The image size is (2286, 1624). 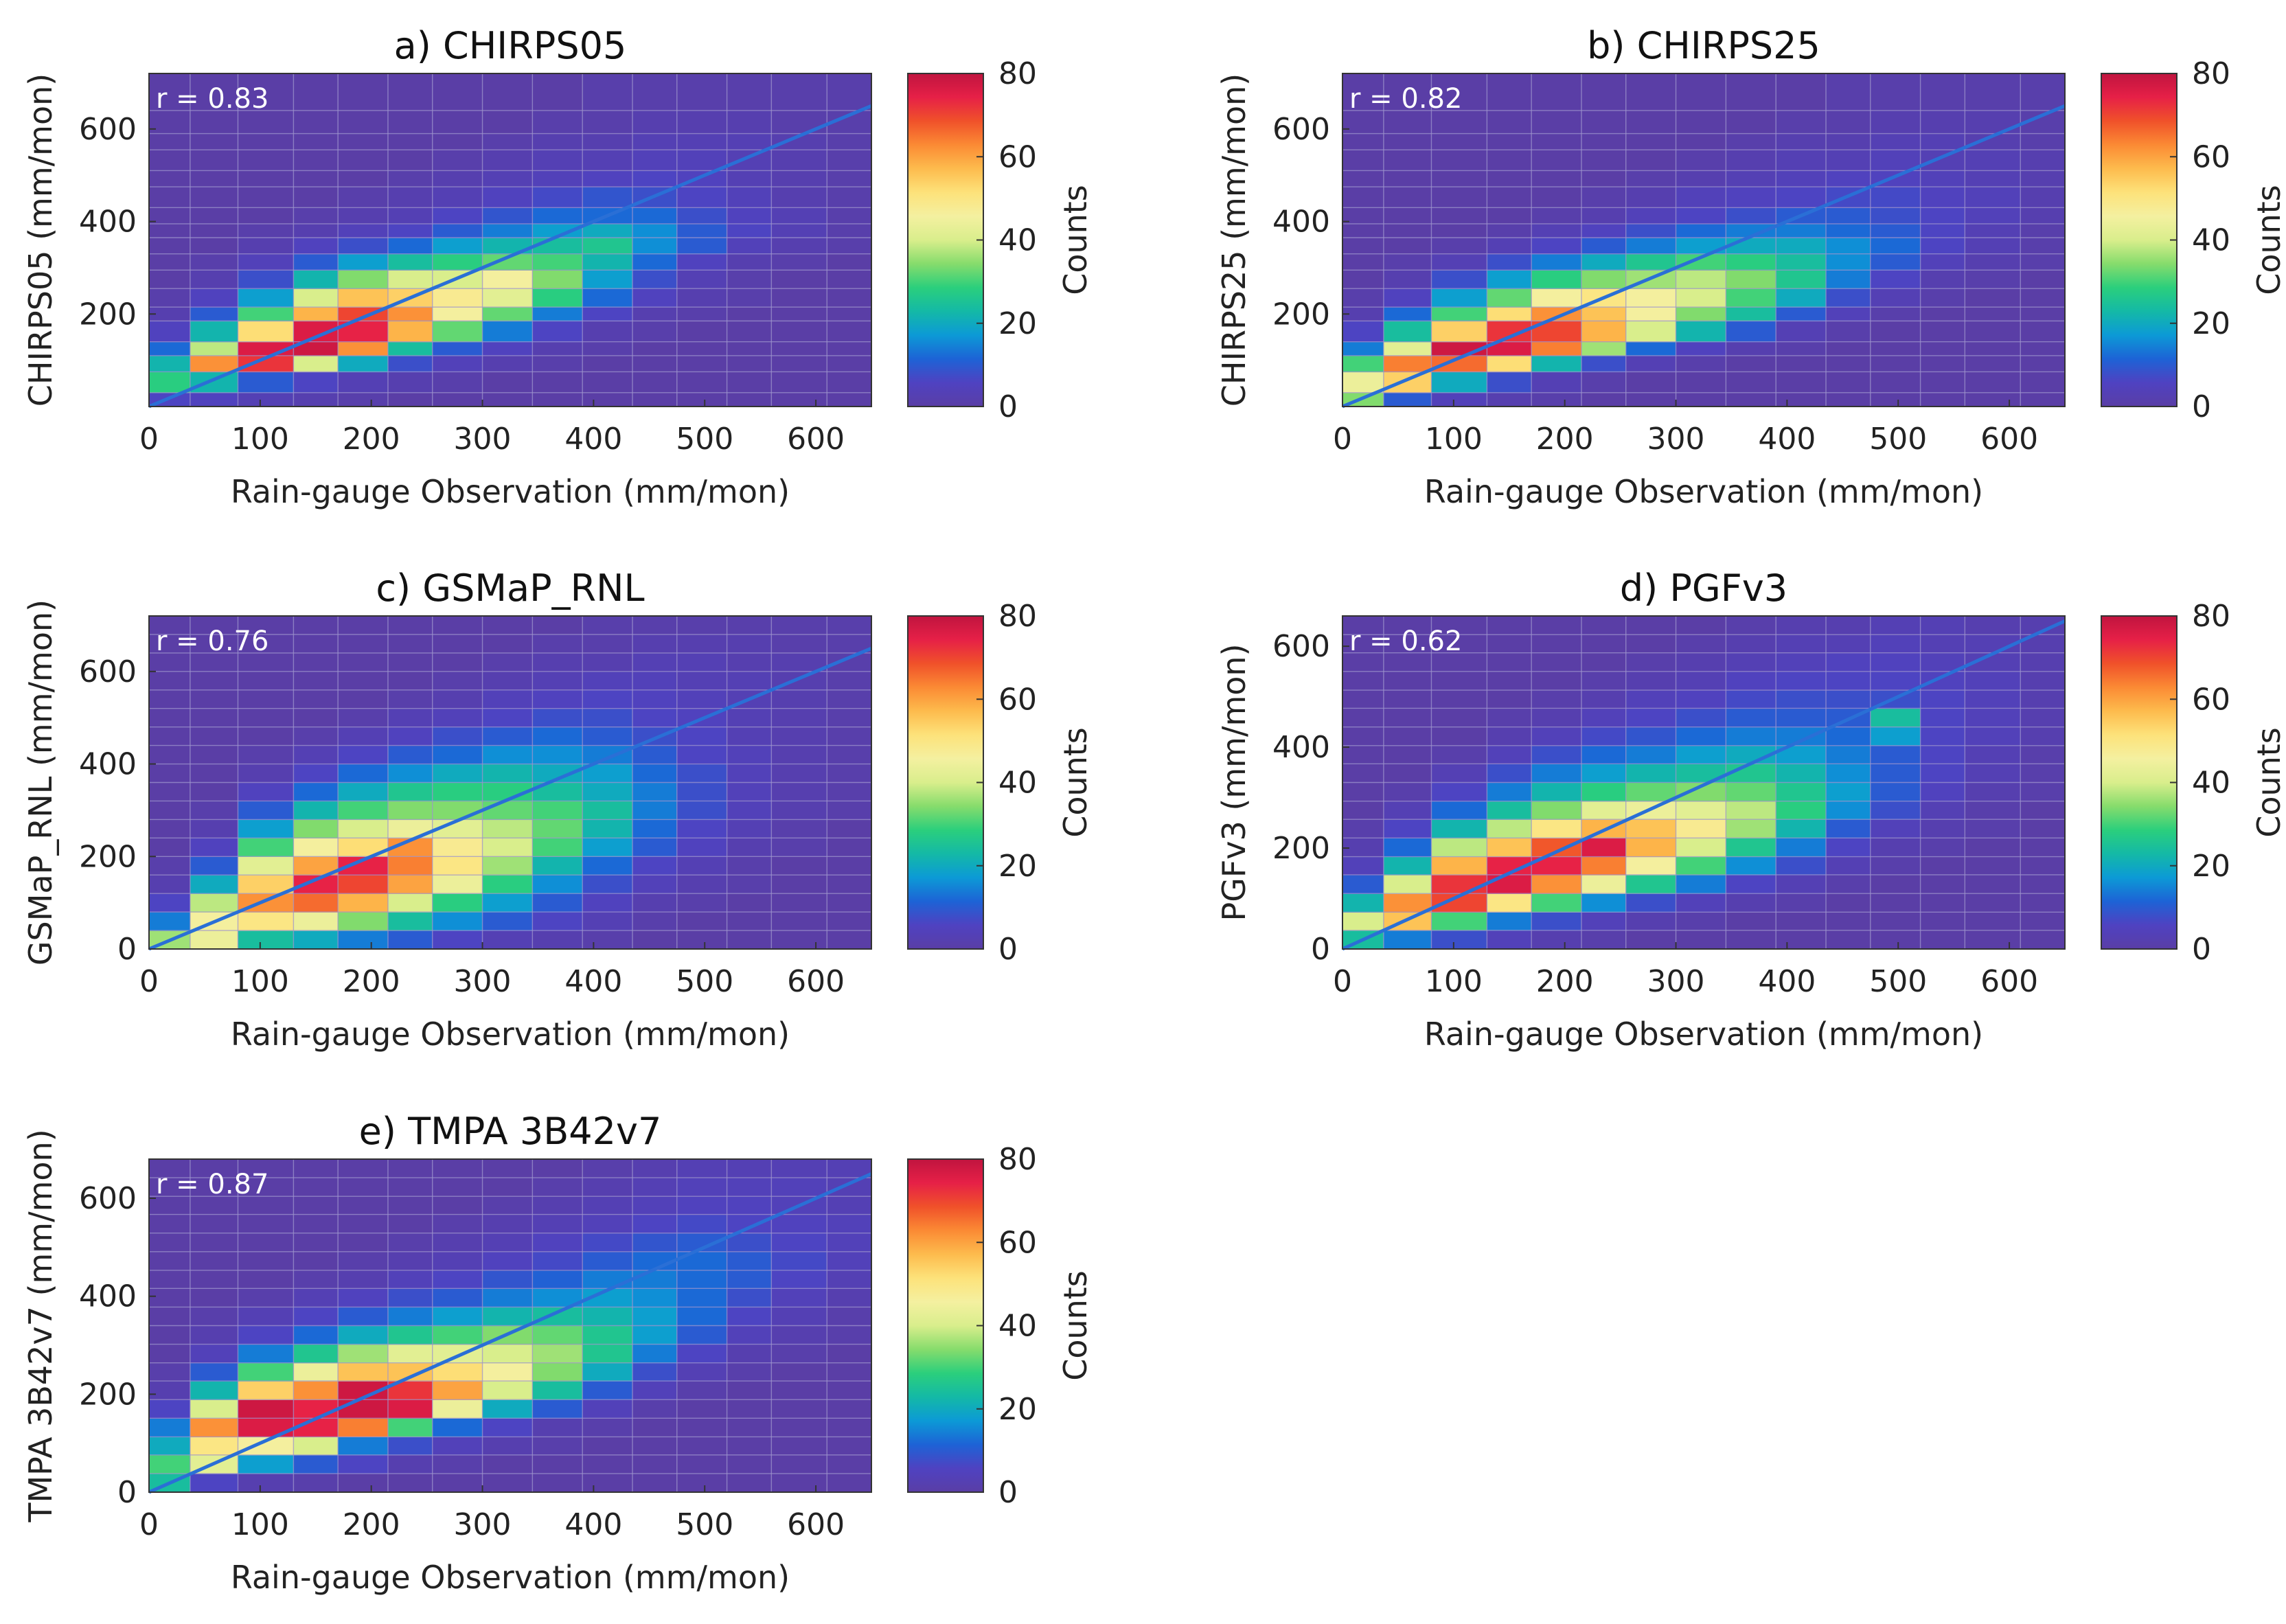 I want to click on colorbar-tick-label: 20, so click(x=2211, y=866).